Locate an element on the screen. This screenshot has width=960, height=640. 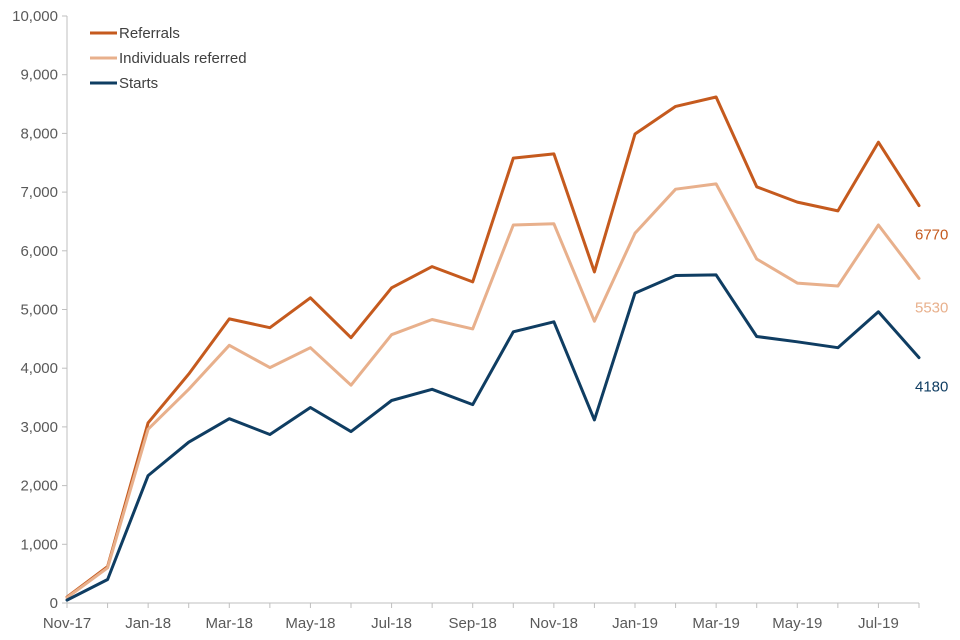
x-tick-label: May-18 is located at coordinates (310, 623).